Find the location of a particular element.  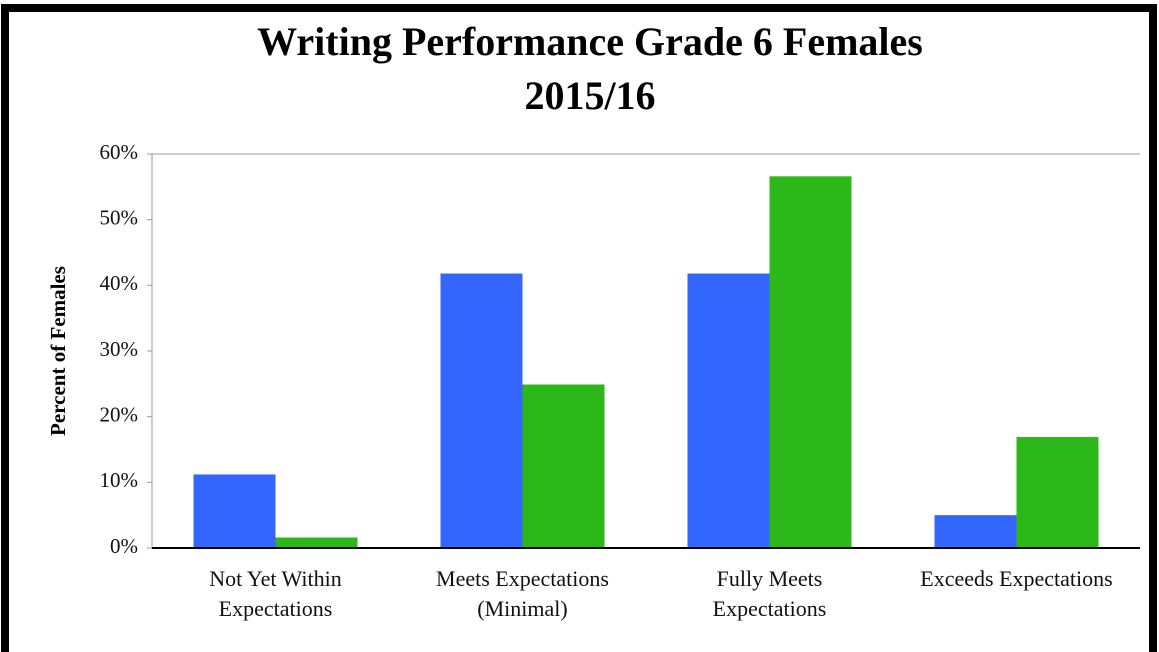

y-tick-label: 0% is located at coordinates (124, 546).